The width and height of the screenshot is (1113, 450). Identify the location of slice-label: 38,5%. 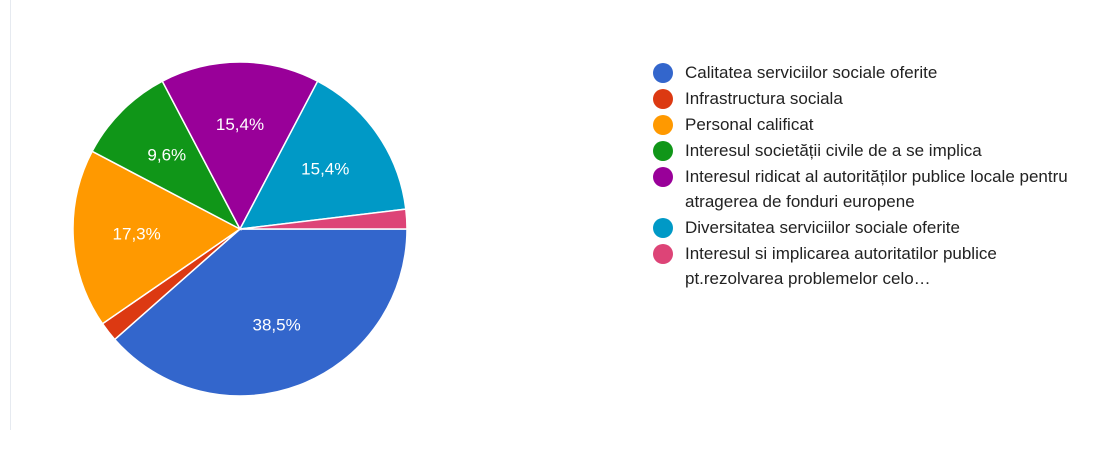
(276, 324).